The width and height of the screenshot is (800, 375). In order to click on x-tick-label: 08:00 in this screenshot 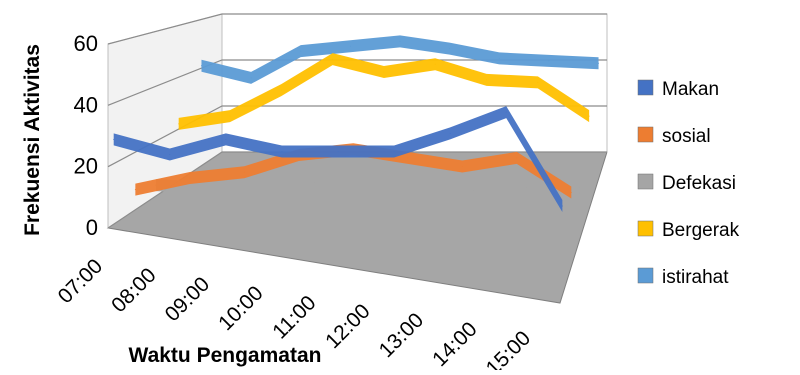, I will do `click(133, 290)`.